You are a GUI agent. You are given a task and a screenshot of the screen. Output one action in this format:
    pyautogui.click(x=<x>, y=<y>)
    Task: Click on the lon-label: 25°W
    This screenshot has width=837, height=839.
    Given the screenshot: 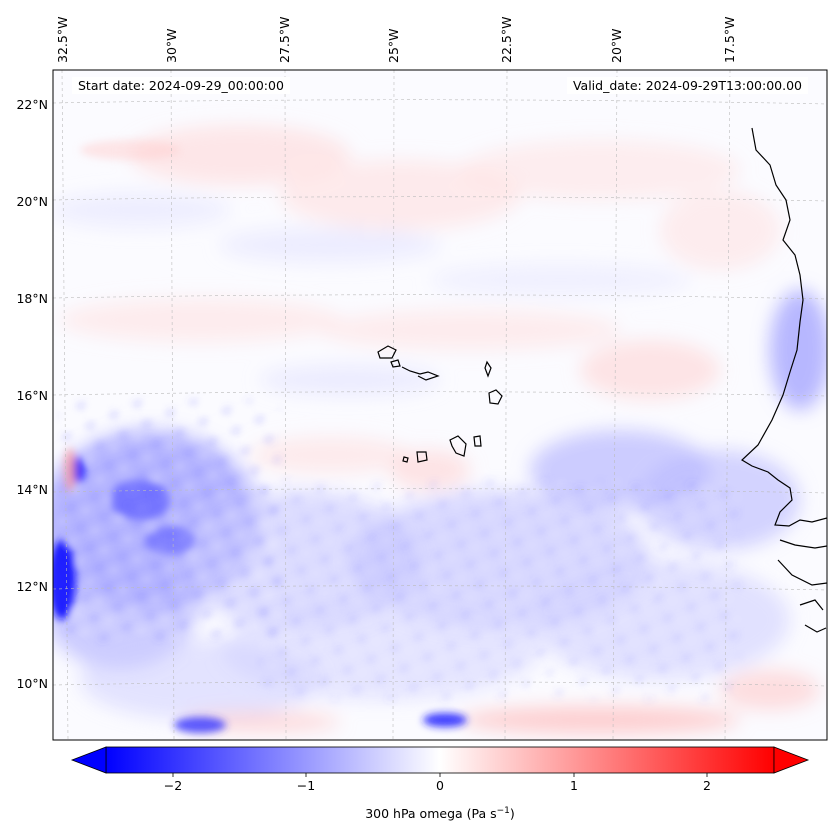 What is the action you would take?
    pyautogui.click(x=393, y=45)
    